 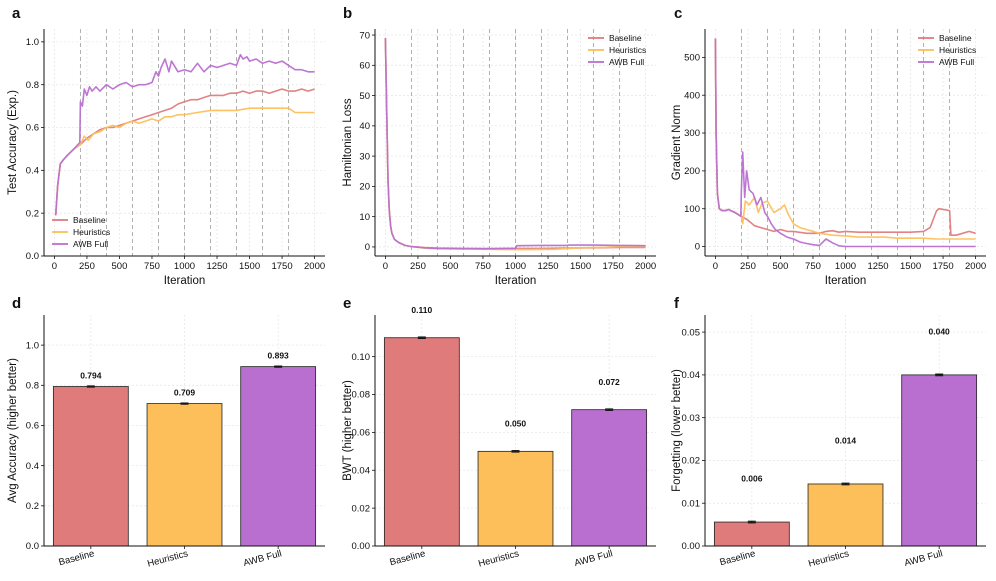 What do you see at coordinates (16, 13) in the screenshot?
I see `panel-letter-a: a` at bounding box center [16, 13].